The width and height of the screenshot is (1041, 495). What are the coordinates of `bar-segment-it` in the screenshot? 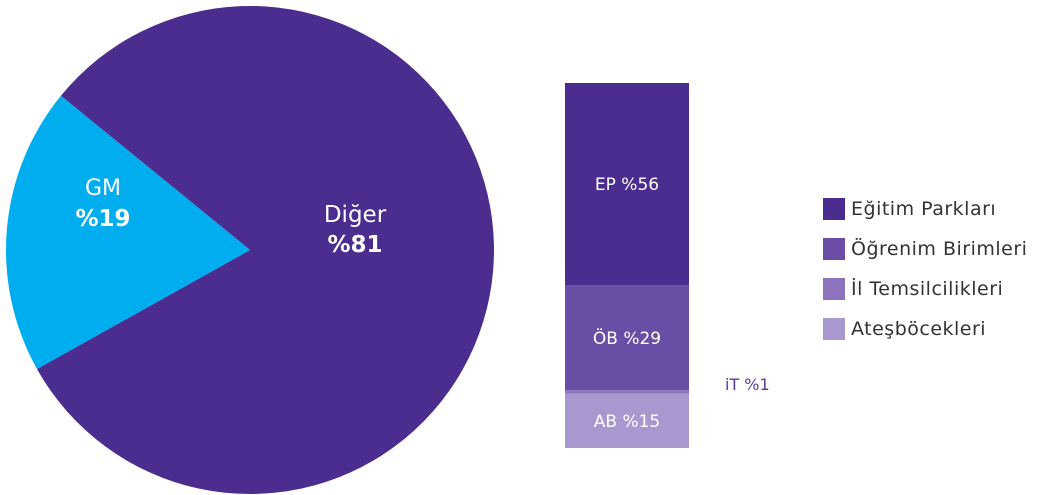 It's located at (627, 392).